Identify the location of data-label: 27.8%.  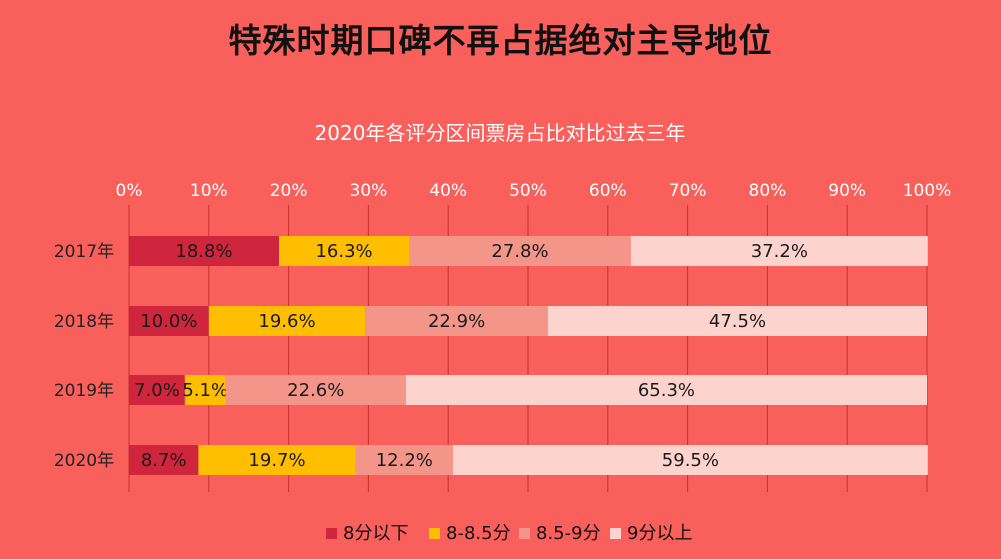
(519, 251).